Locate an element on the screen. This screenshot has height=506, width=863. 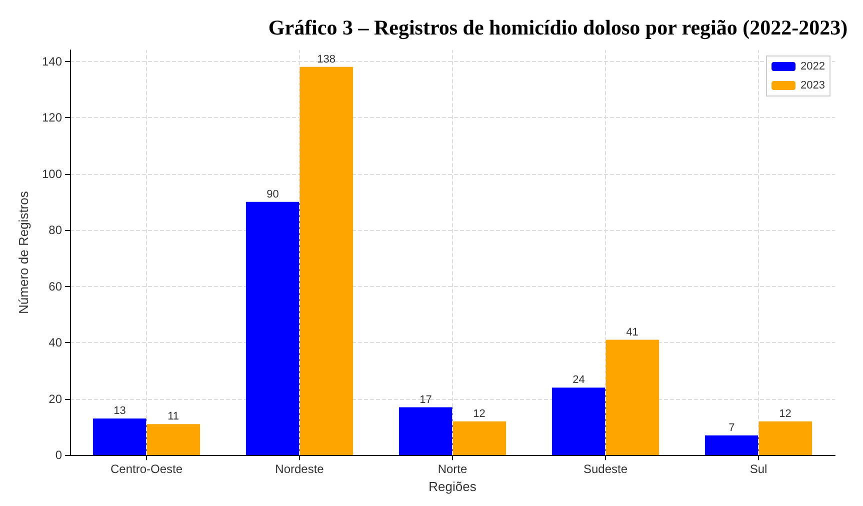
y-tick-label: 20 is located at coordinates (55, 399).